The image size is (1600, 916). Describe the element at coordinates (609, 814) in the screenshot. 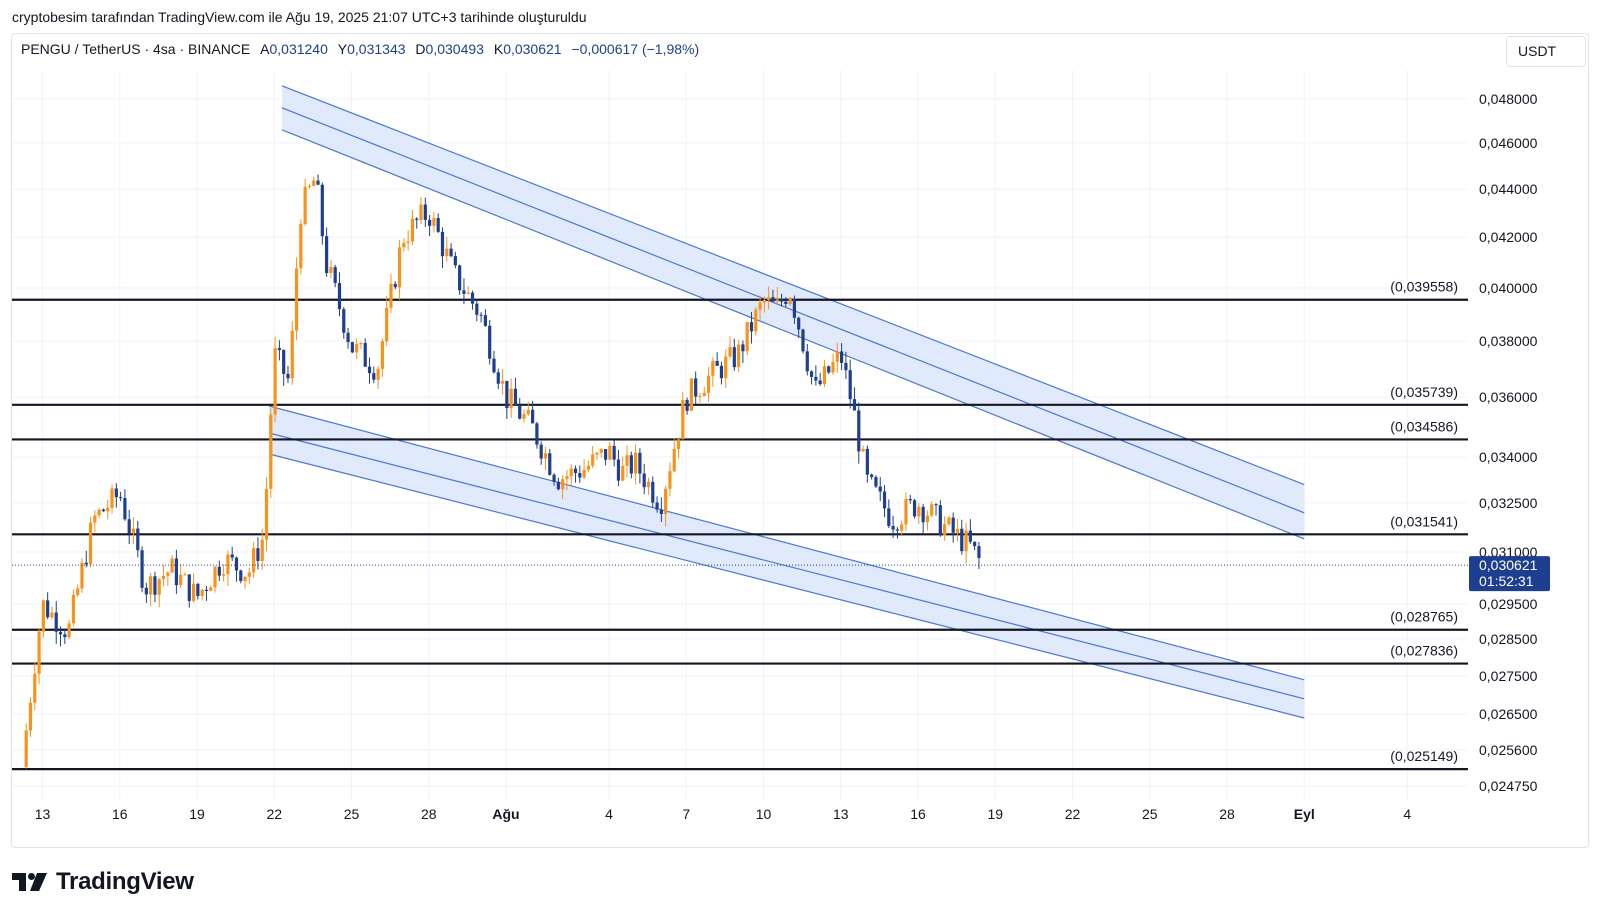

I see `x-tick-label: 4` at that location.